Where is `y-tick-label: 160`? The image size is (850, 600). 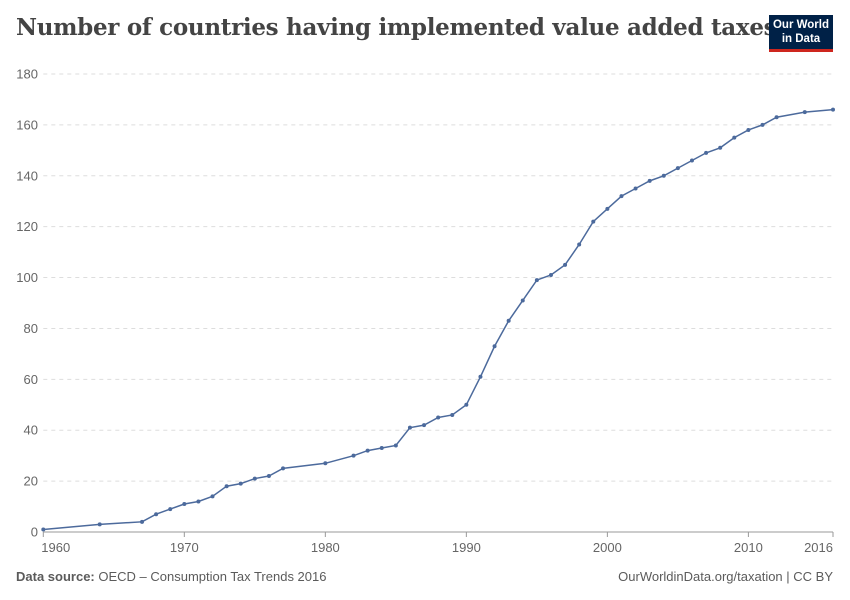 y-tick-label: 160 is located at coordinates (27, 124).